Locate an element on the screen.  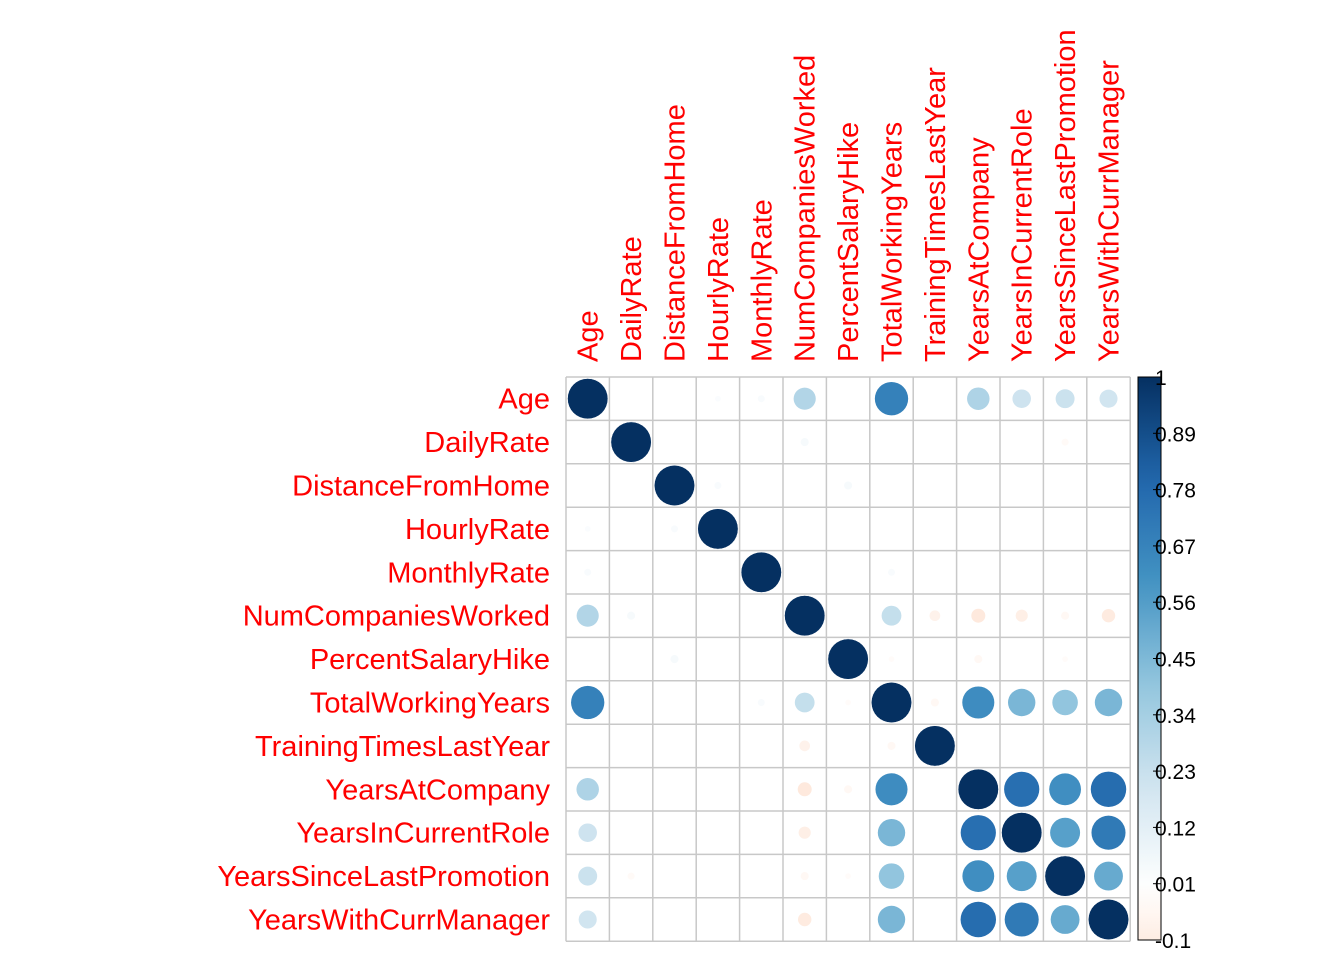
colorbar-tick-label: -0.1 is located at coordinates (1173, 941).